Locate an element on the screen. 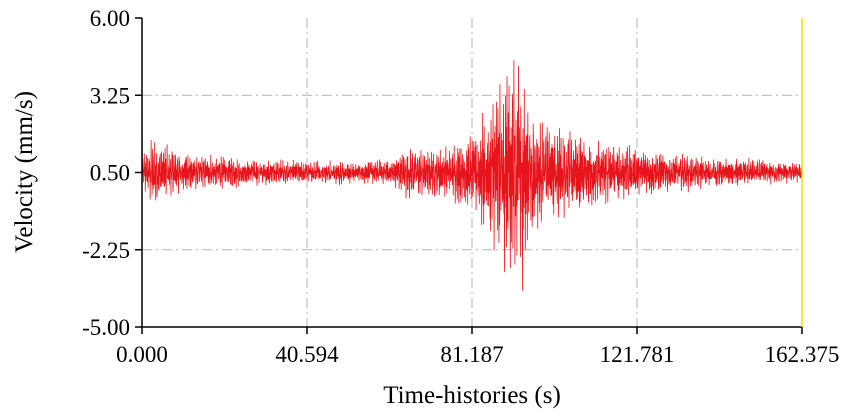  y-axis-label: Velocity (mm/s) is located at coordinates (24, 172).